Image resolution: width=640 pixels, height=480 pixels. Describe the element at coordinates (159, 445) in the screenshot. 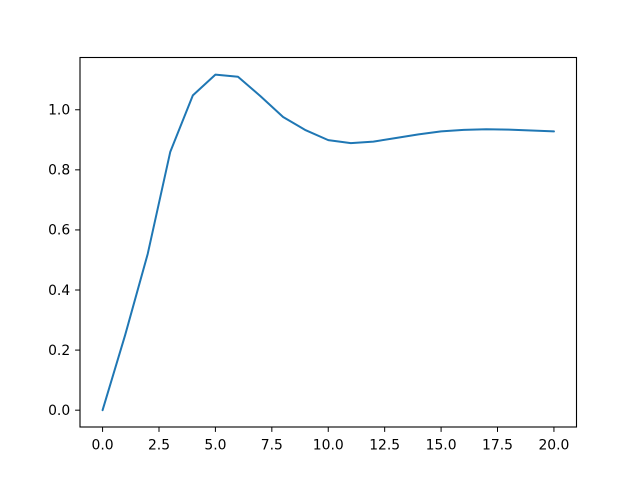

I see `x-tick-label: 2.5` at that location.